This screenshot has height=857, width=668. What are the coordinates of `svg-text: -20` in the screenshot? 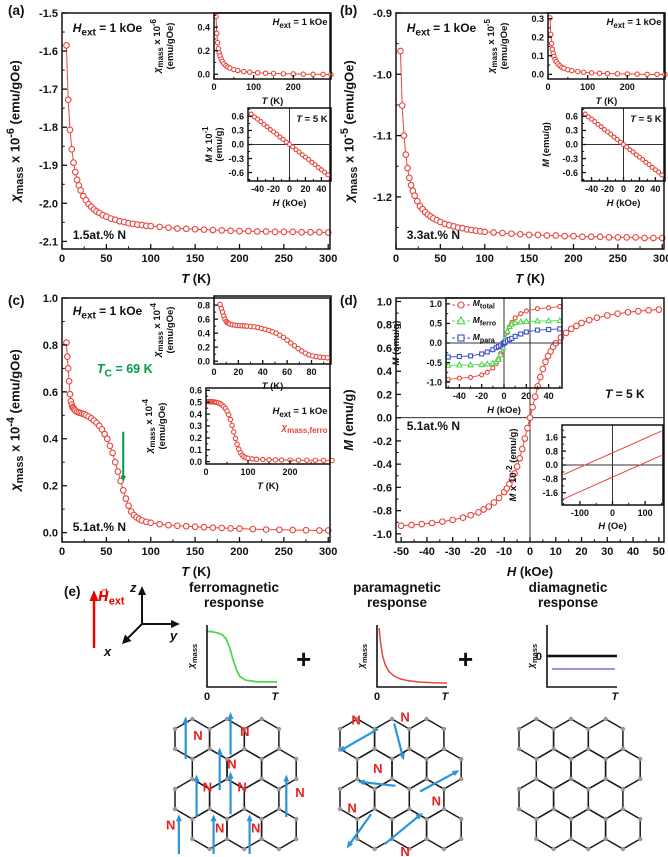 It's located at (479, 552).